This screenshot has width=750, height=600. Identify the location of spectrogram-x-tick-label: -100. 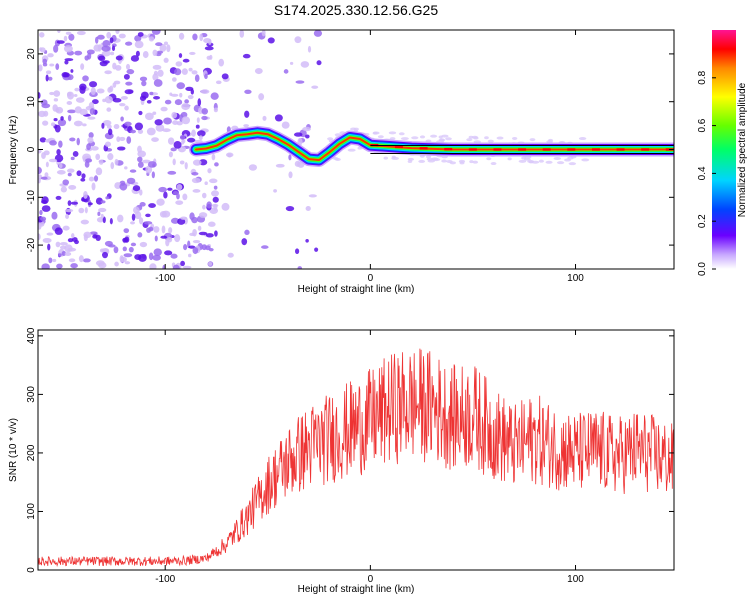
(165, 278).